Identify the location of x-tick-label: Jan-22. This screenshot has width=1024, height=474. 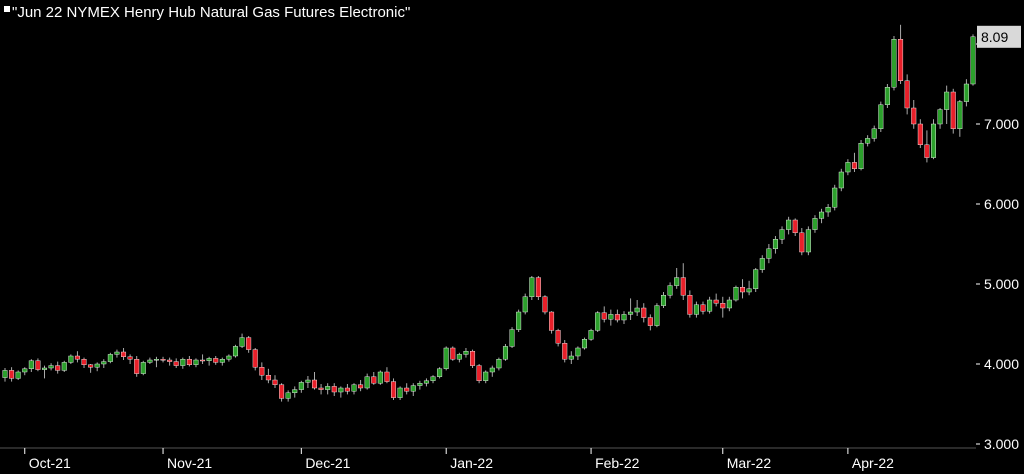
(471, 463).